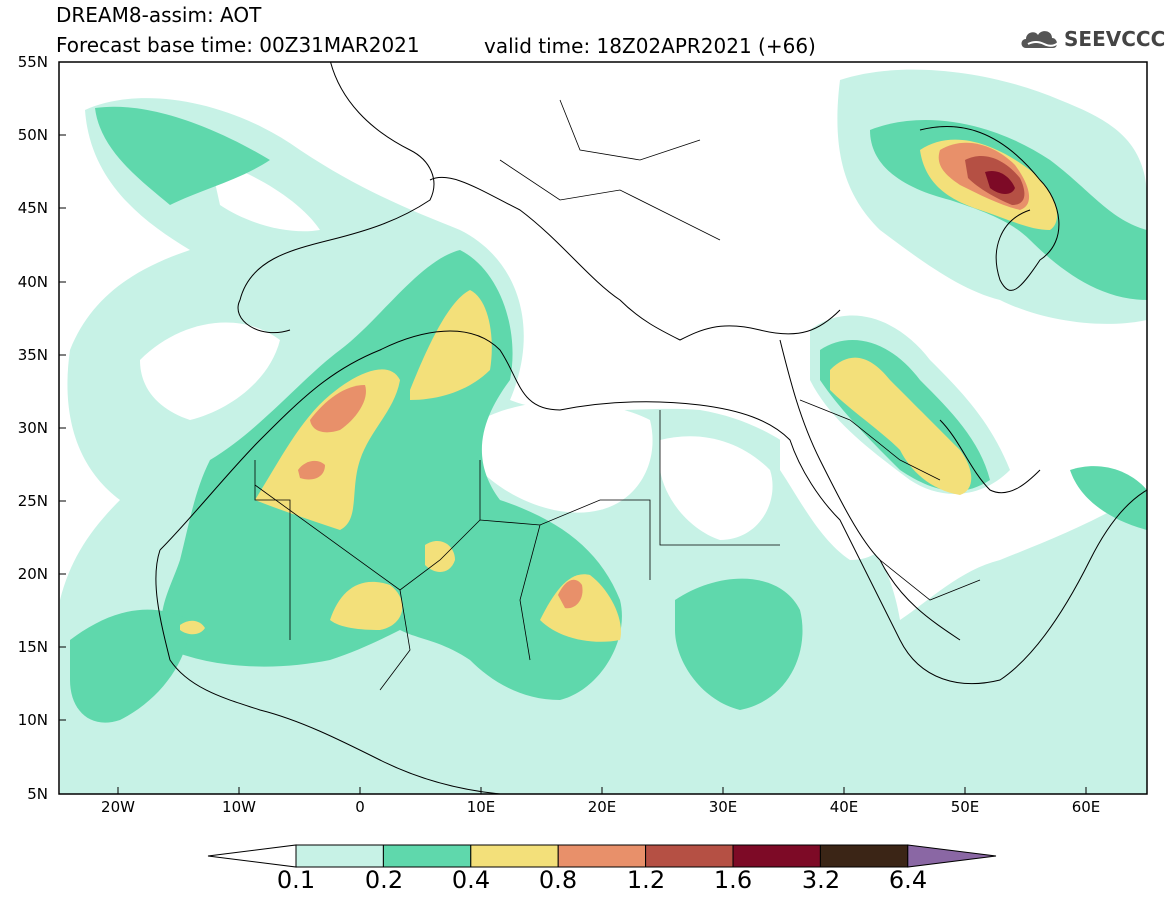  Describe the element at coordinates (32, 62) in the screenshot. I see `lat-label: 55N` at that location.